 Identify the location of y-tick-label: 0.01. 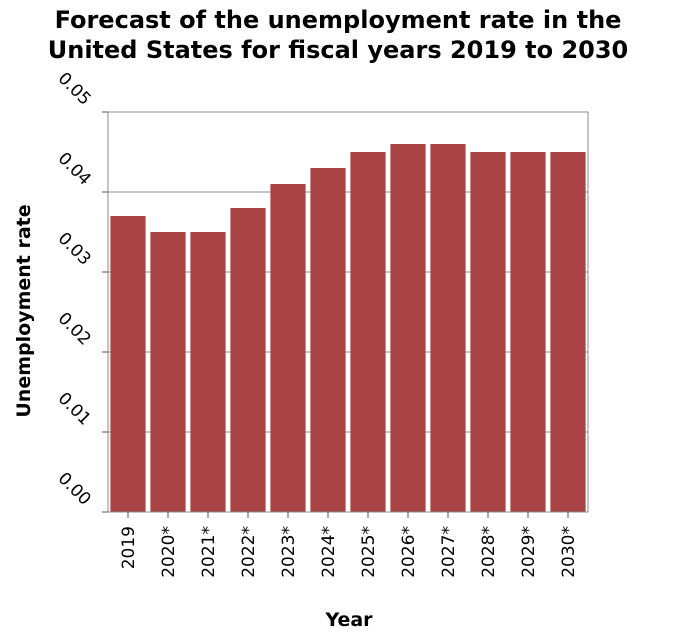
(74, 409).